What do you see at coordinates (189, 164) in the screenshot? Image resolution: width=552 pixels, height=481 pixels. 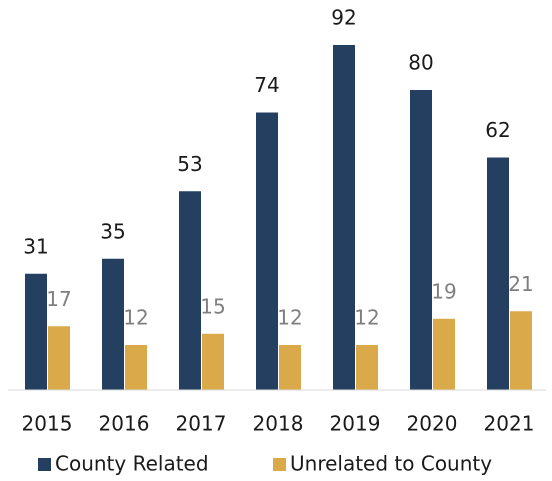 I see `value-label: 53` at bounding box center [189, 164].